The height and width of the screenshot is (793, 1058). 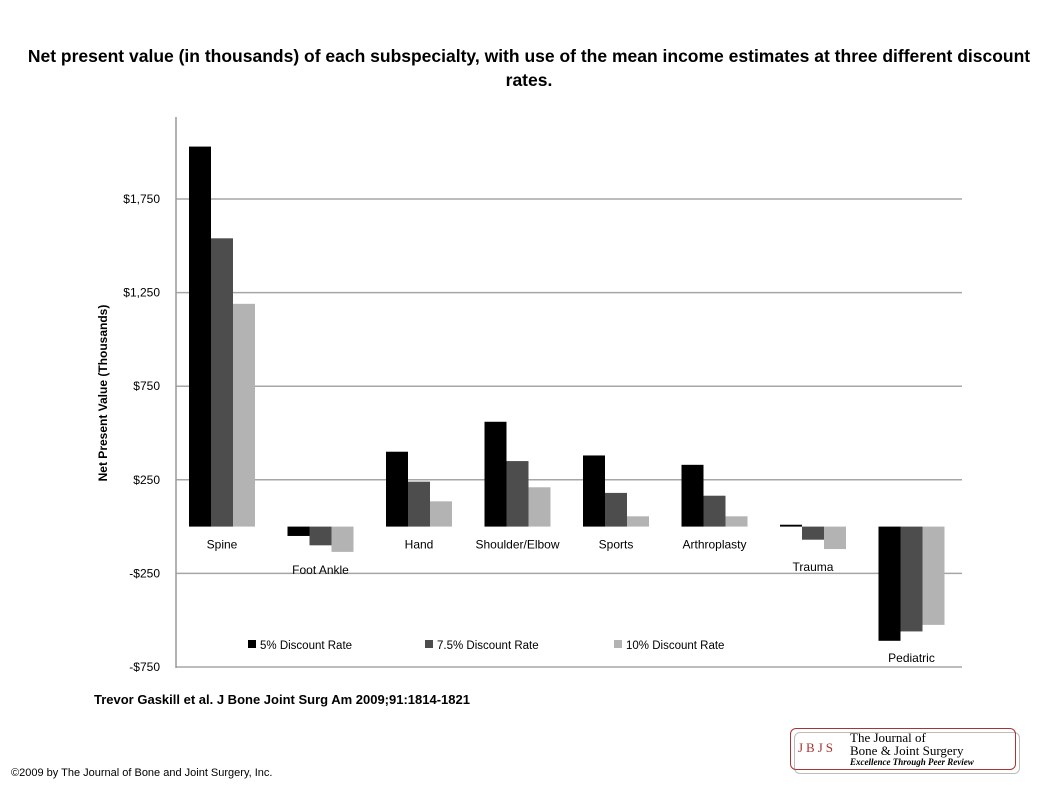 I want to click on category-label: Arthroplasty, so click(x=714, y=545).